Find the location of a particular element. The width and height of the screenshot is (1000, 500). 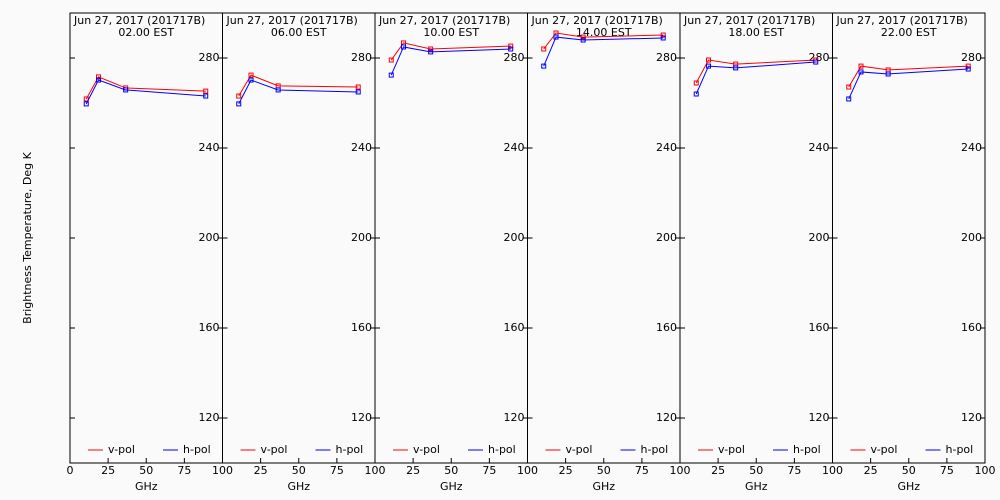

y-axis-label: Brightness Temperature, Deg K is located at coordinates (27, 237).